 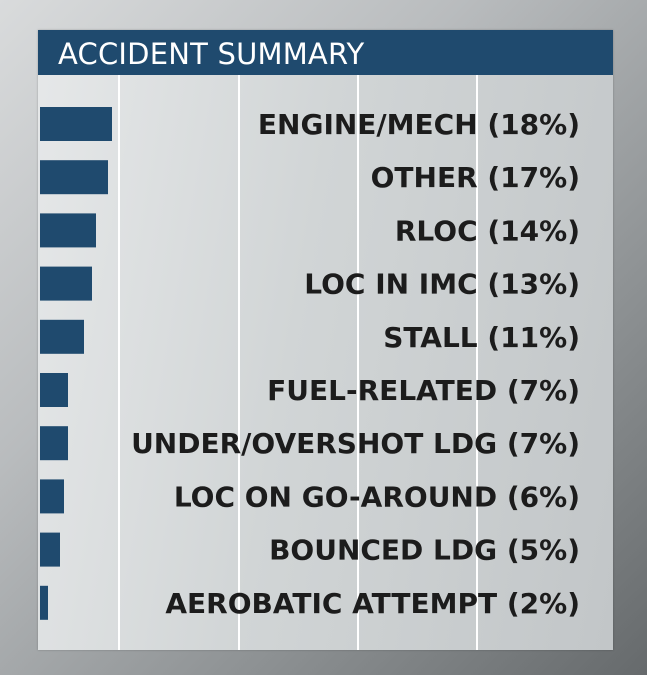 What do you see at coordinates (487, 230) in the screenshot?
I see `bar-label-3: RLOC (14%)` at bounding box center [487, 230].